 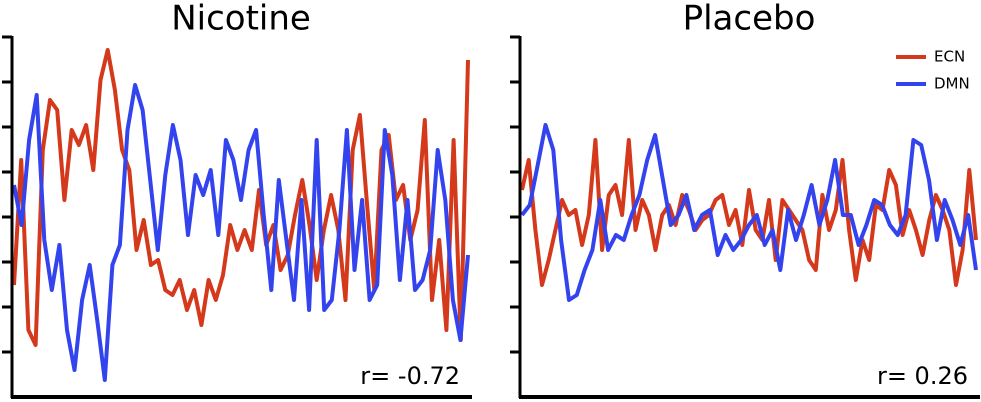 I want to click on annotation: r= -0.72, so click(x=410, y=376).